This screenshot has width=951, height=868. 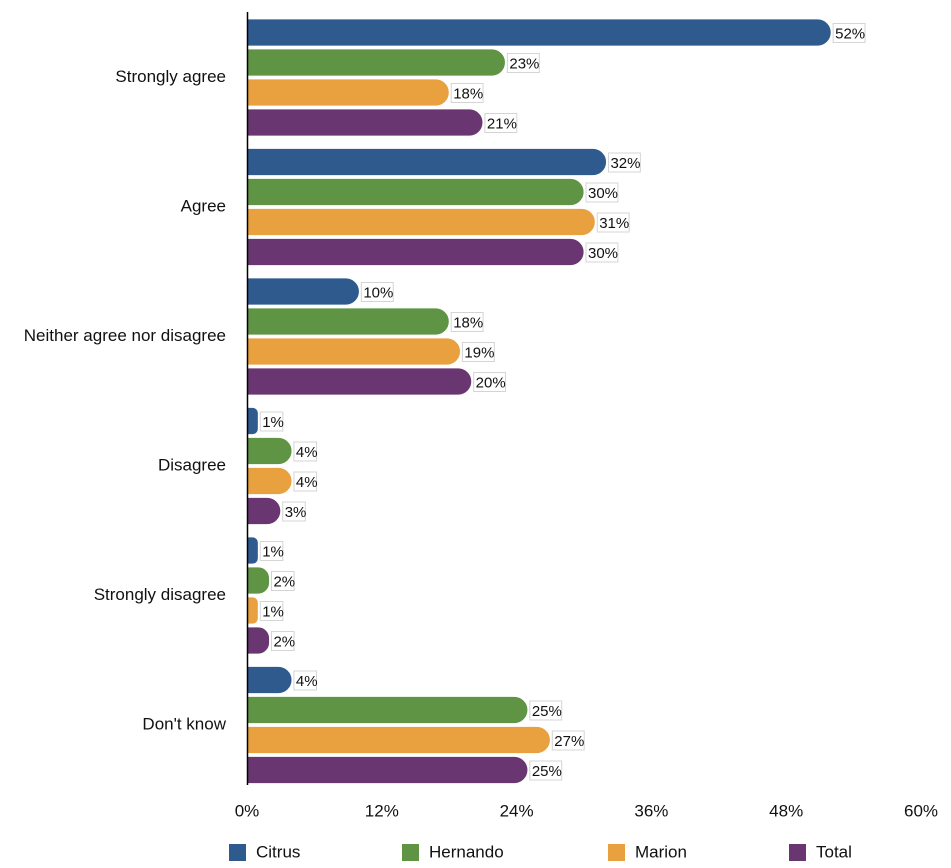 What do you see at coordinates (415, 192) in the screenshot?
I see `bar-agree-hernando` at bounding box center [415, 192].